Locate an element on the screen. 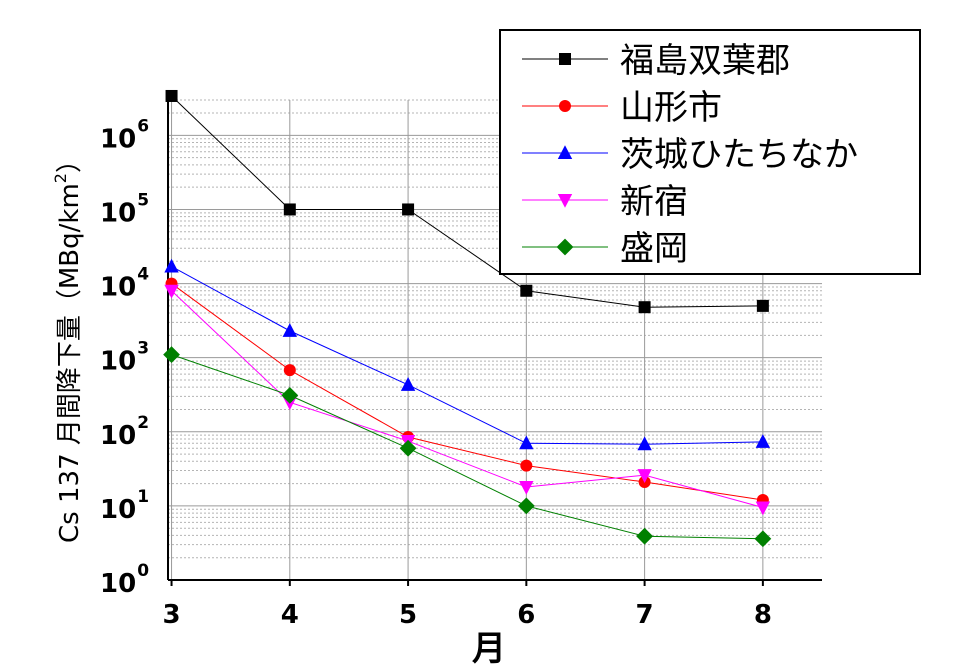  y-axis-title-unit-sup: 2 is located at coordinates (60, 178).